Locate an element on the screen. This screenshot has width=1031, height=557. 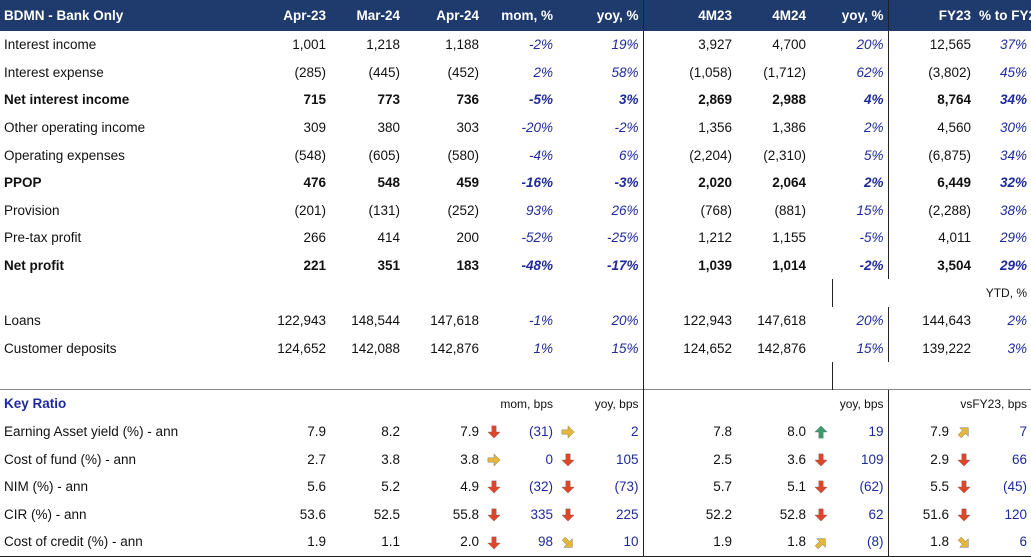
cell-value: 2,020 is located at coordinates (689, 182).